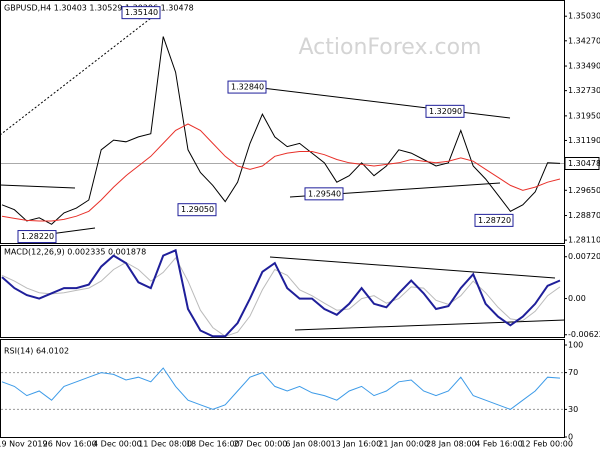 The width and height of the screenshot is (600, 450). Describe the element at coordinates (575, 345) in the screenshot. I see `y-tick-label: 100` at that location.